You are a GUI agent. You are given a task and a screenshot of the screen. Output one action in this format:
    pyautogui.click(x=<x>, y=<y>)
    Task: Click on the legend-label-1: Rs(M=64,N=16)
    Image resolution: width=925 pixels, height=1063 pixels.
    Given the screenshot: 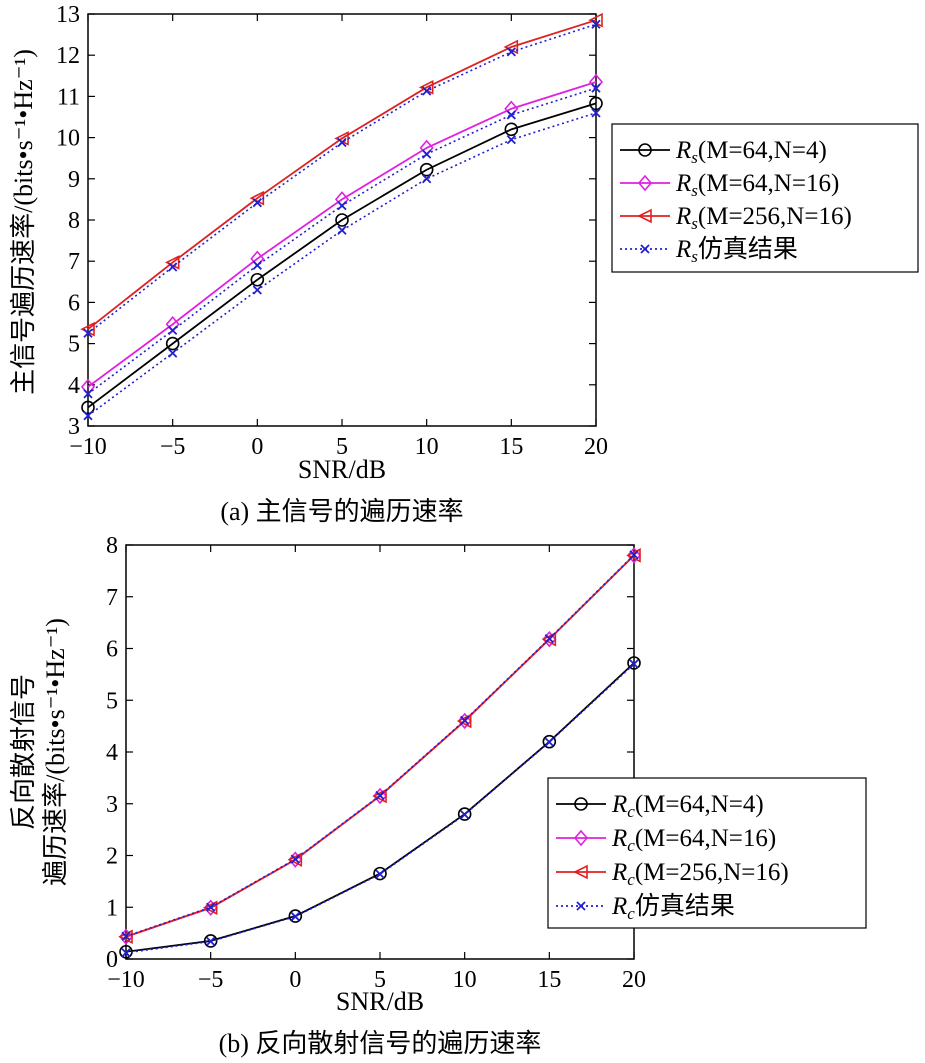 What is the action you would take?
    pyautogui.click(x=757, y=185)
    